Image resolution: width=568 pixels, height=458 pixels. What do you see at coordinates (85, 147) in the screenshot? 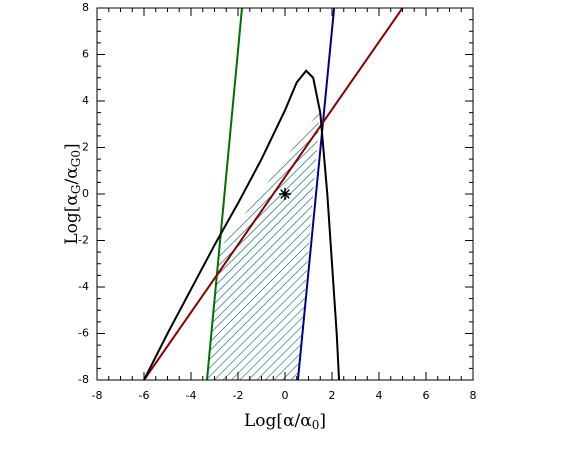
I see `y-tick-label: 2` at bounding box center [85, 147].